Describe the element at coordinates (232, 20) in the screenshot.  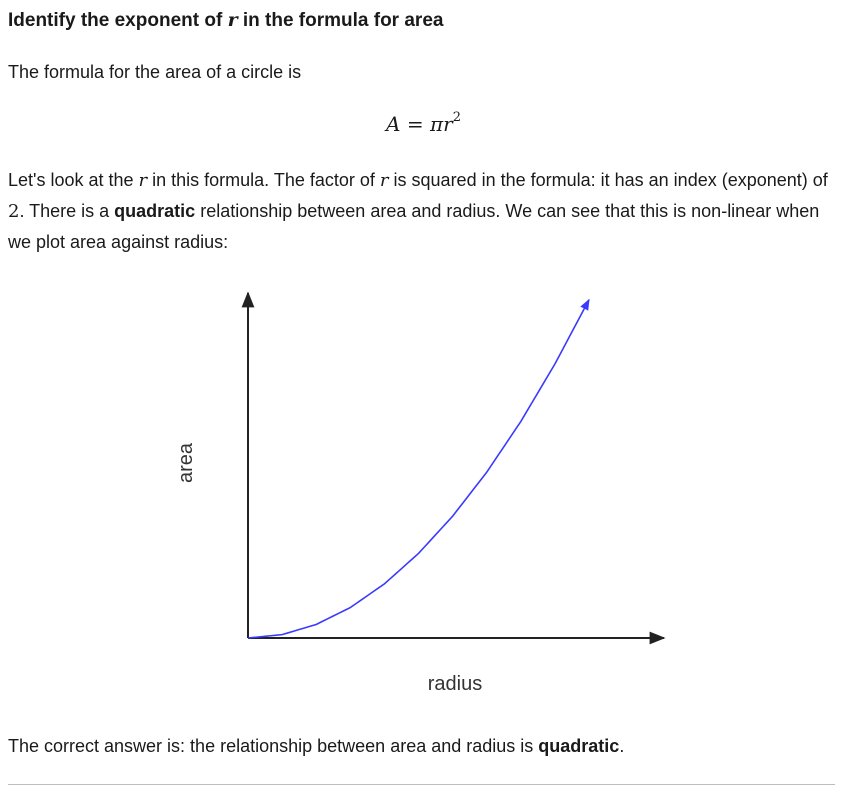
I see `title-variable: r` at that location.